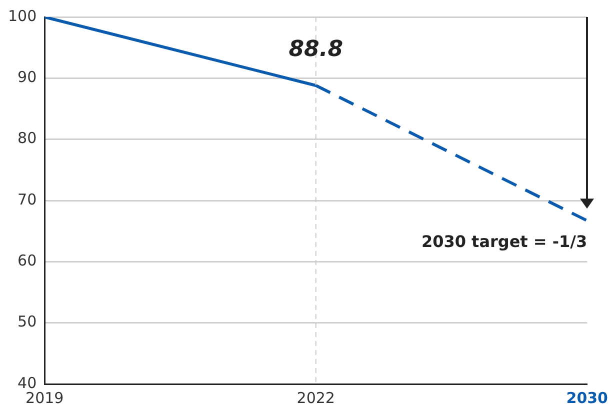 The image size is (614, 414). I want to click on y-tick-label: 70, so click(27, 199).